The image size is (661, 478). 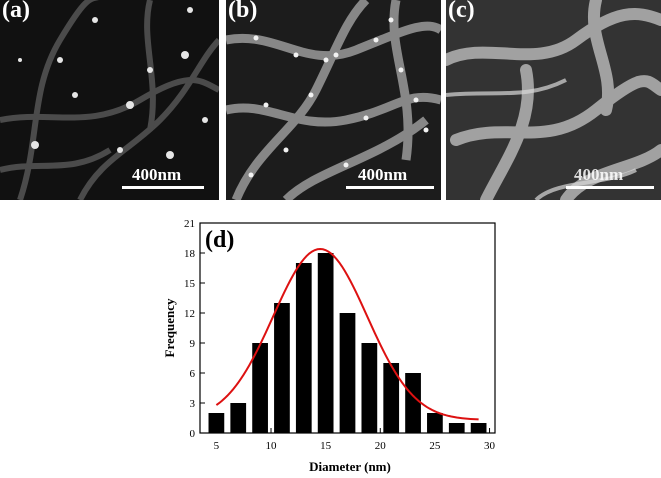 I want to click on sem-panel-c: (c) 400nm, so click(x=553, y=100).